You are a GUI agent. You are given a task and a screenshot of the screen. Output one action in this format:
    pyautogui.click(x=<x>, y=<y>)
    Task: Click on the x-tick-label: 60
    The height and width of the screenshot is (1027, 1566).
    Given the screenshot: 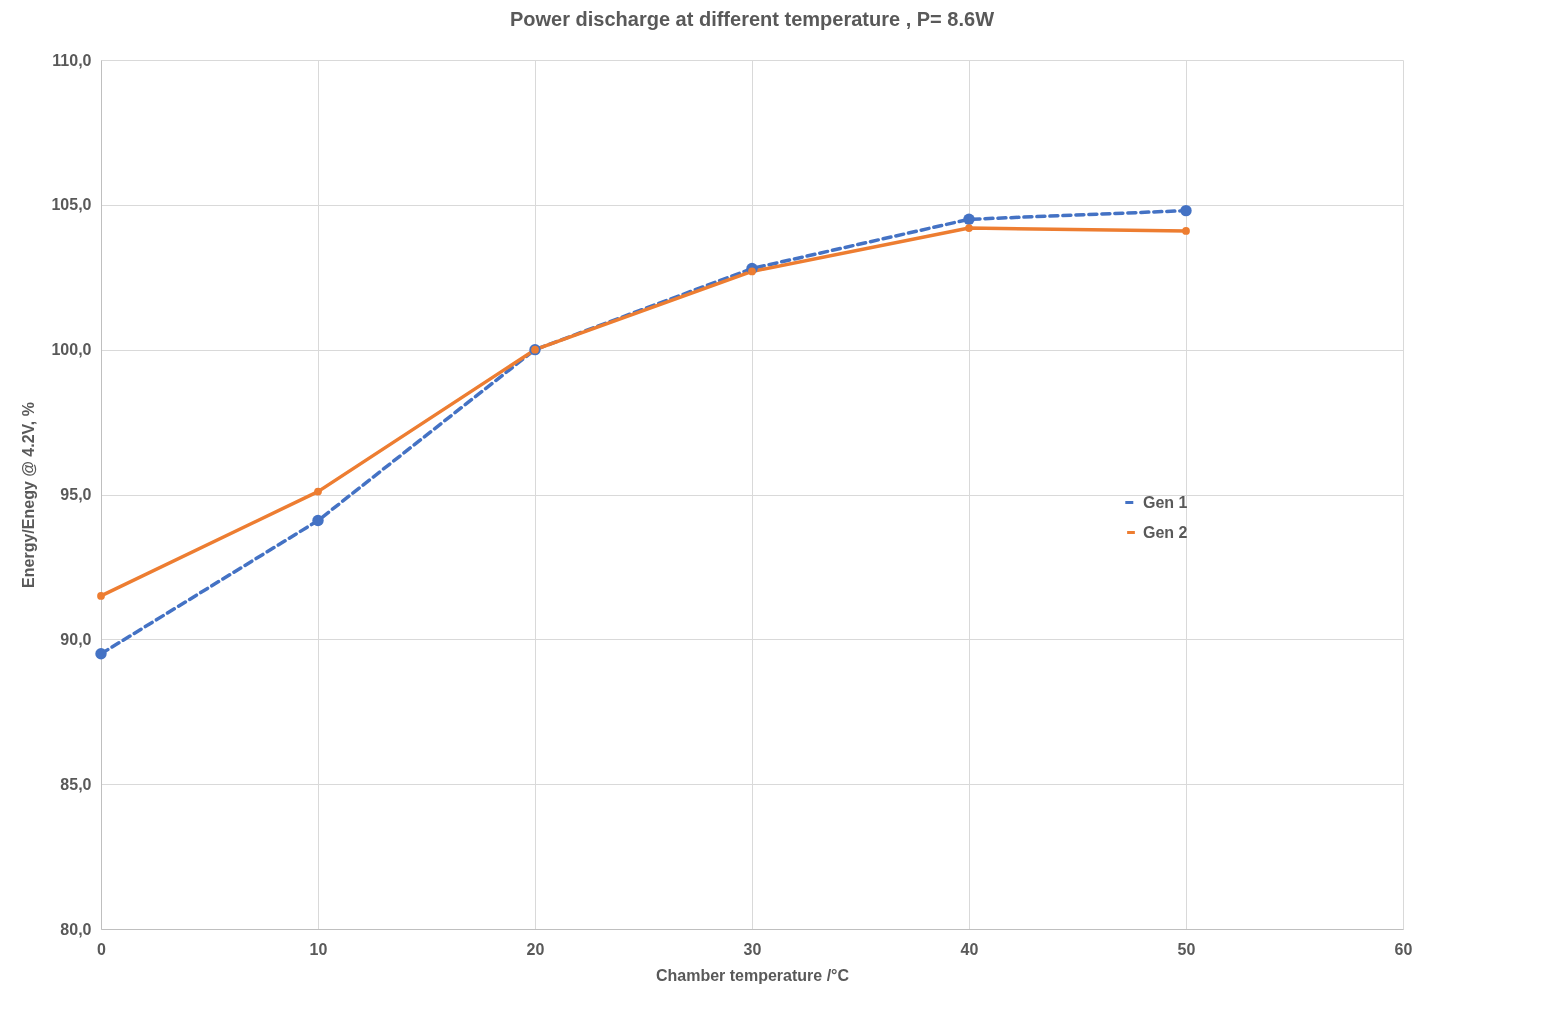 What is the action you would take?
    pyautogui.click(x=1403, y=949)
    